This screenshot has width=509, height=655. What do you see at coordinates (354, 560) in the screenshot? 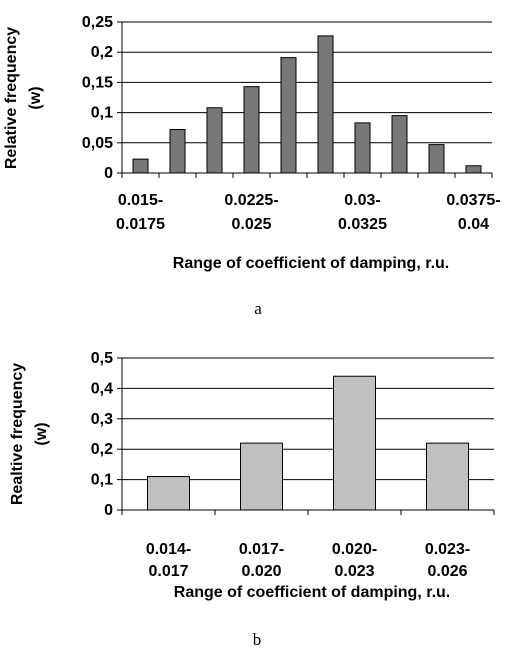
I see `x-tick-label: 0.020- 0.023` at bounding box center [354, 560].